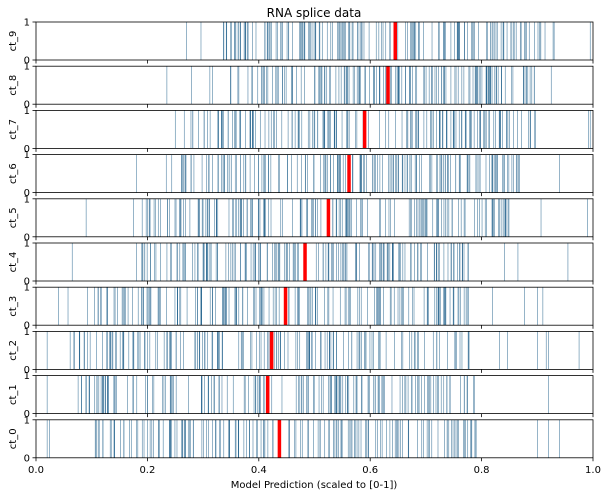 The width and height of the screenshot is (608, 496). What do you see at coordinates (13, 129) in the screenshot?
I see `series-label: ct_7` at bounding box center [13, 129].